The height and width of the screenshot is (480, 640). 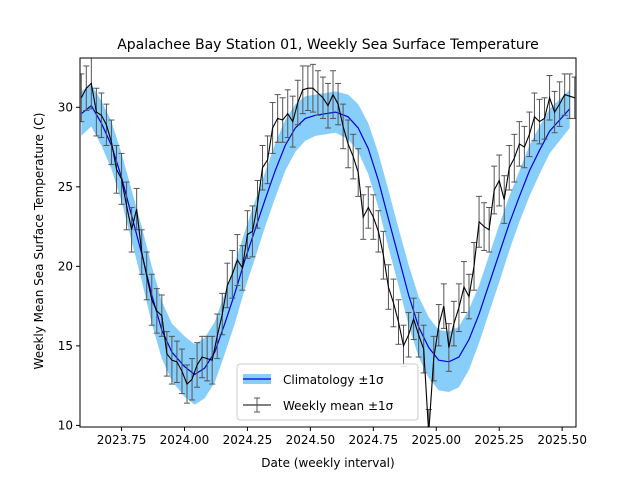 I want to click on x-tick-label: 2025.25, so click(x=499, y=440).